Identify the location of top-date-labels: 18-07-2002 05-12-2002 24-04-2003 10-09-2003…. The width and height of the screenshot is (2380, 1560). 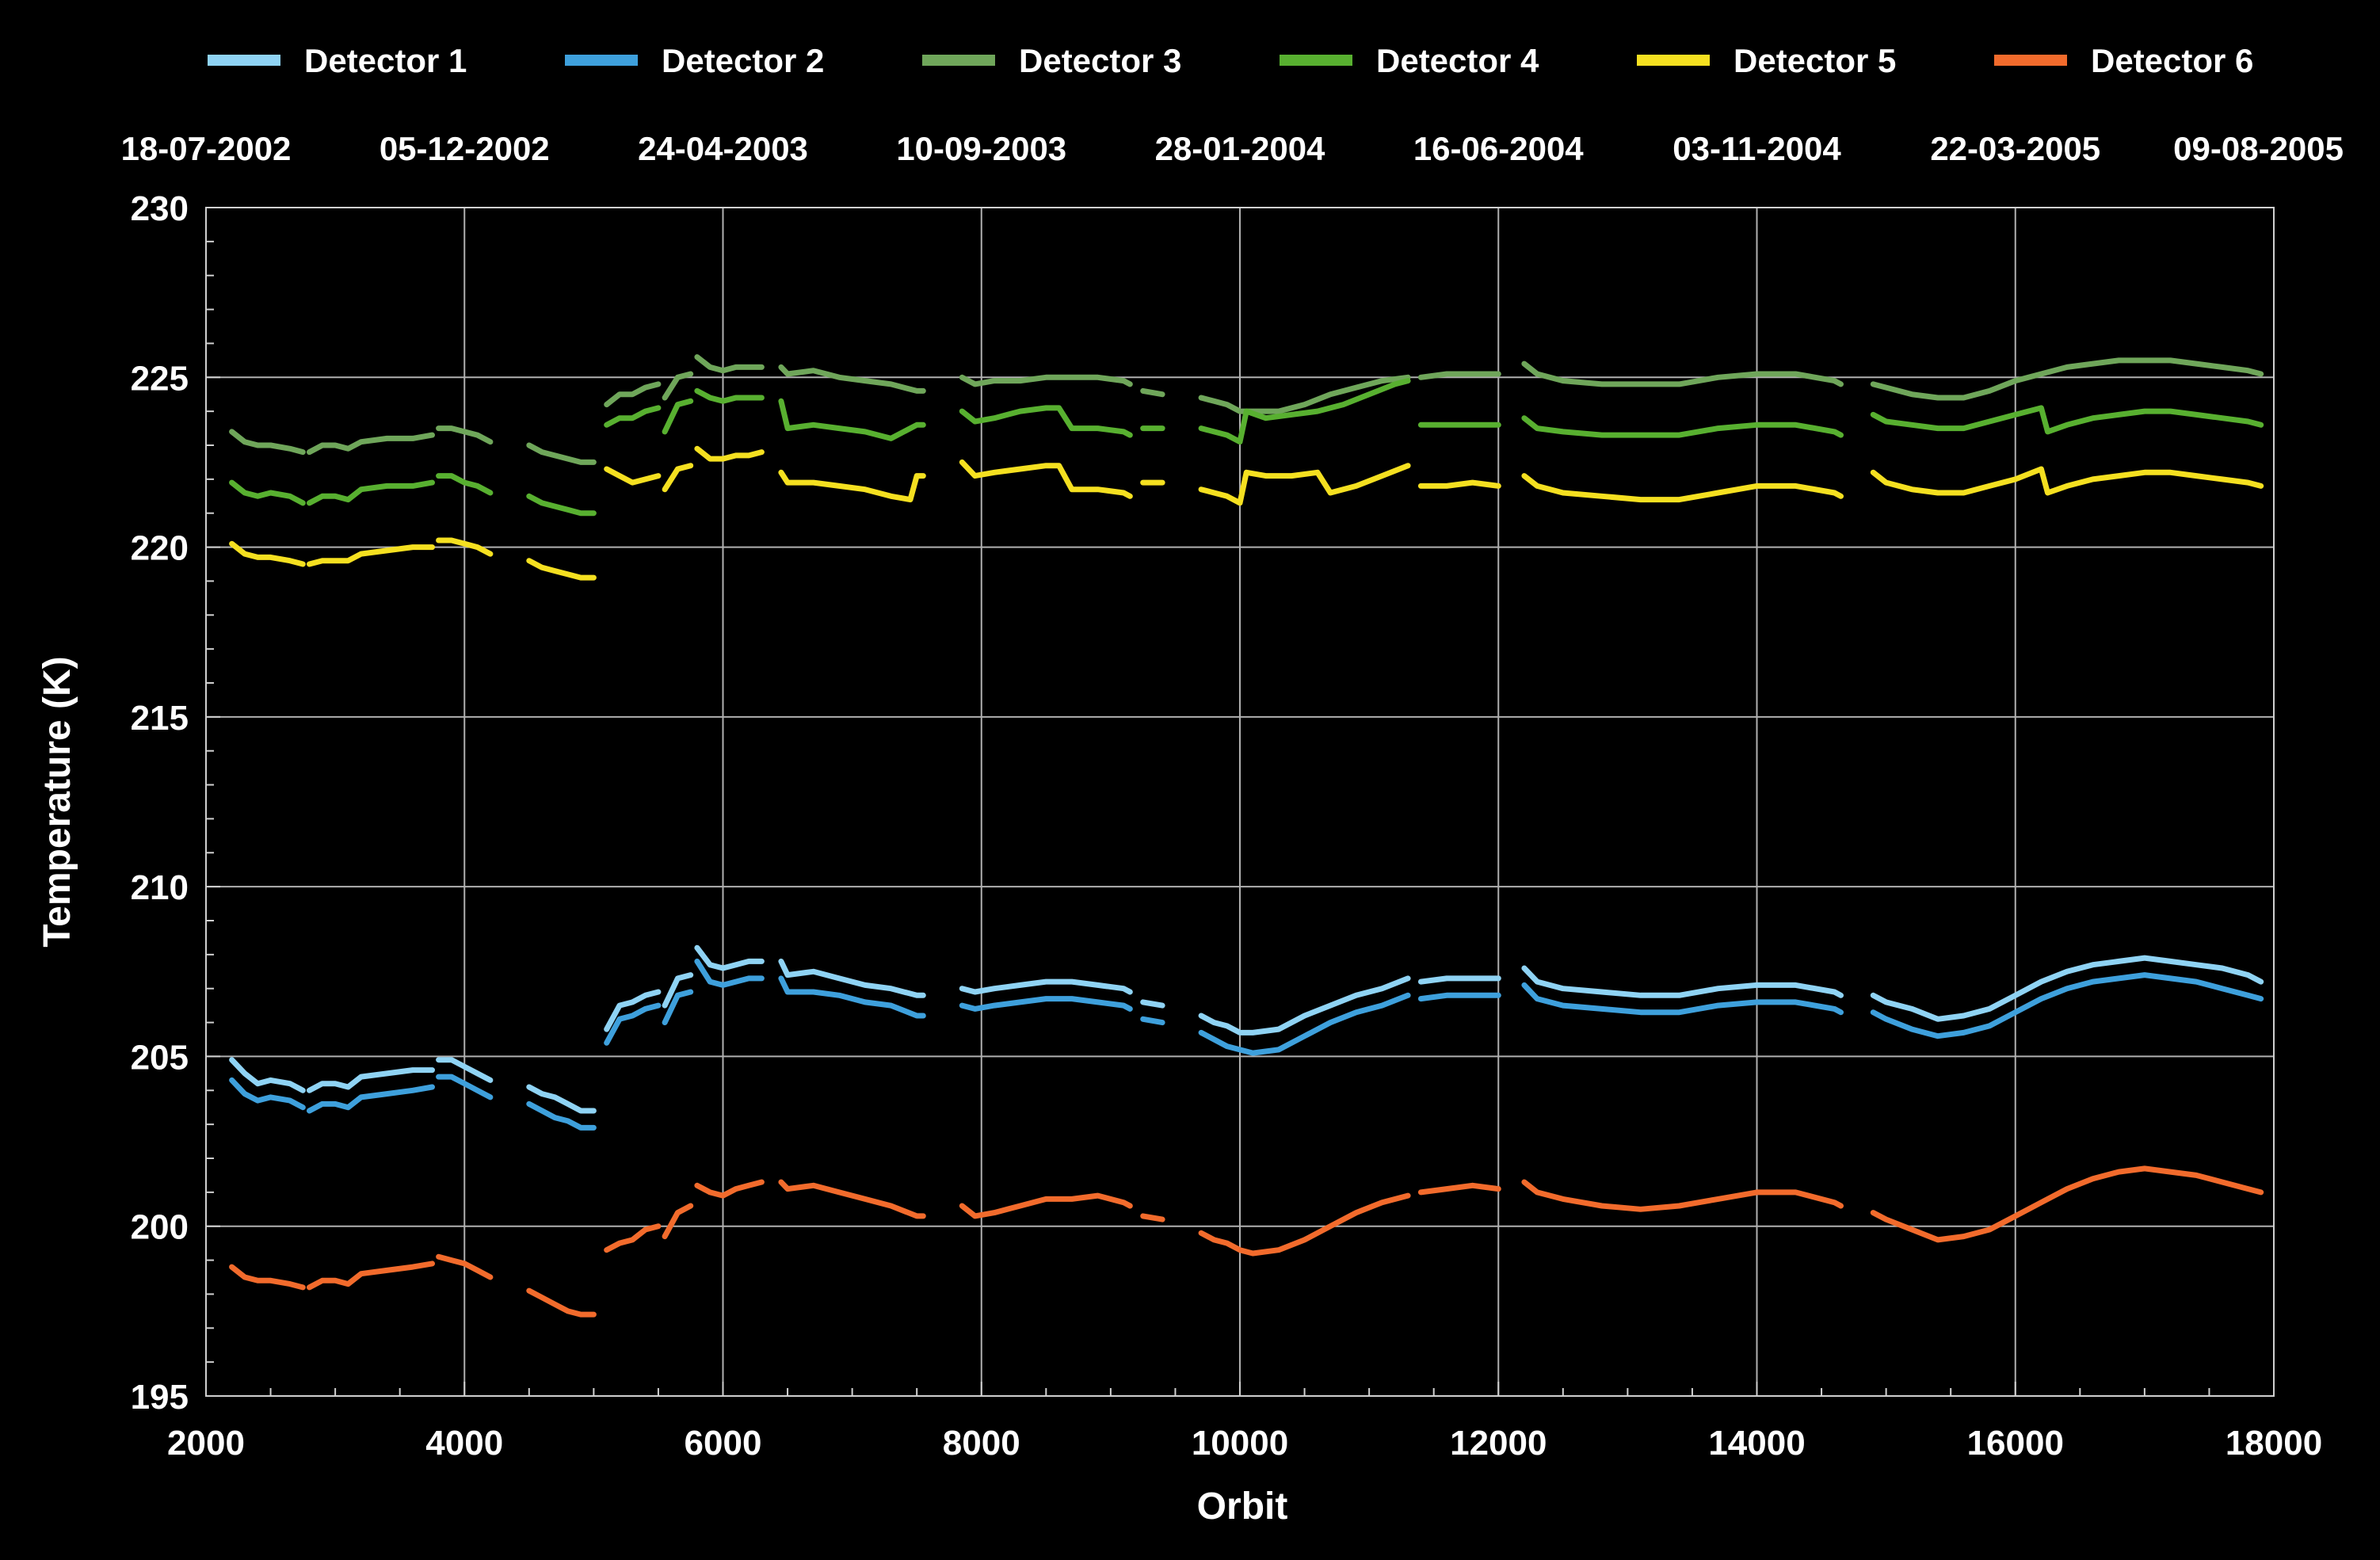
(1232, 148).